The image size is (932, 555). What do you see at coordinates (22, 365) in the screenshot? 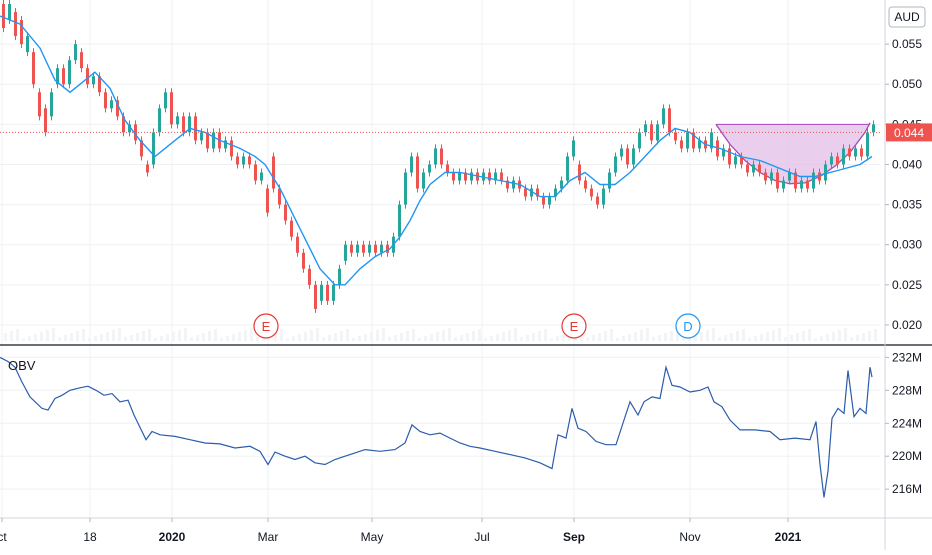
I see `indicator-title: OBV` at bounding box center [22, 365].